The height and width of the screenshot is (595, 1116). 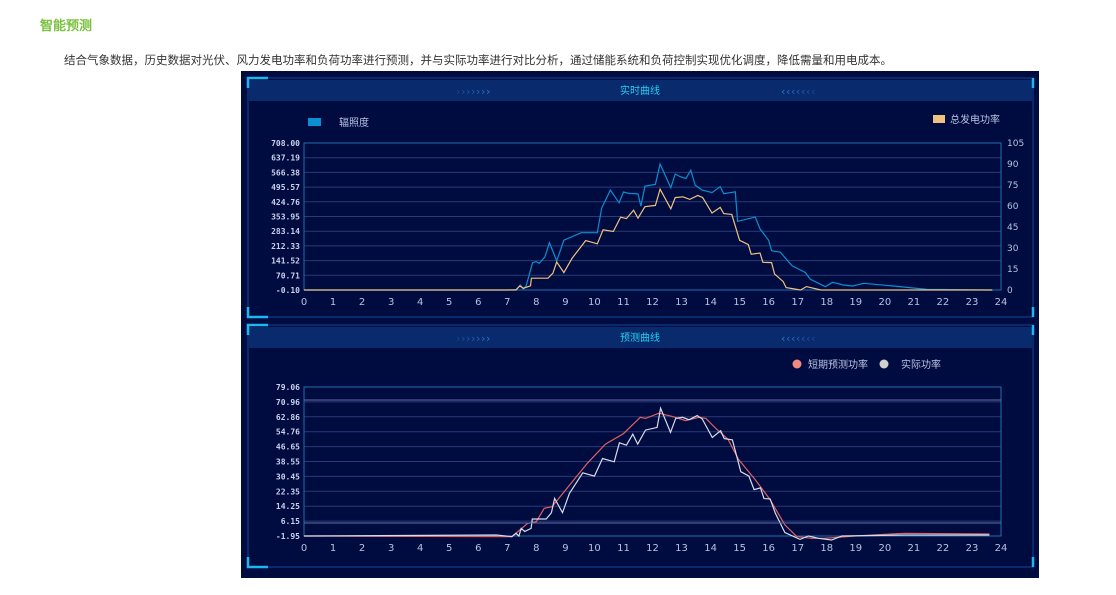 I want to click on x-tick-label: 6, so click(x=478, y=548).